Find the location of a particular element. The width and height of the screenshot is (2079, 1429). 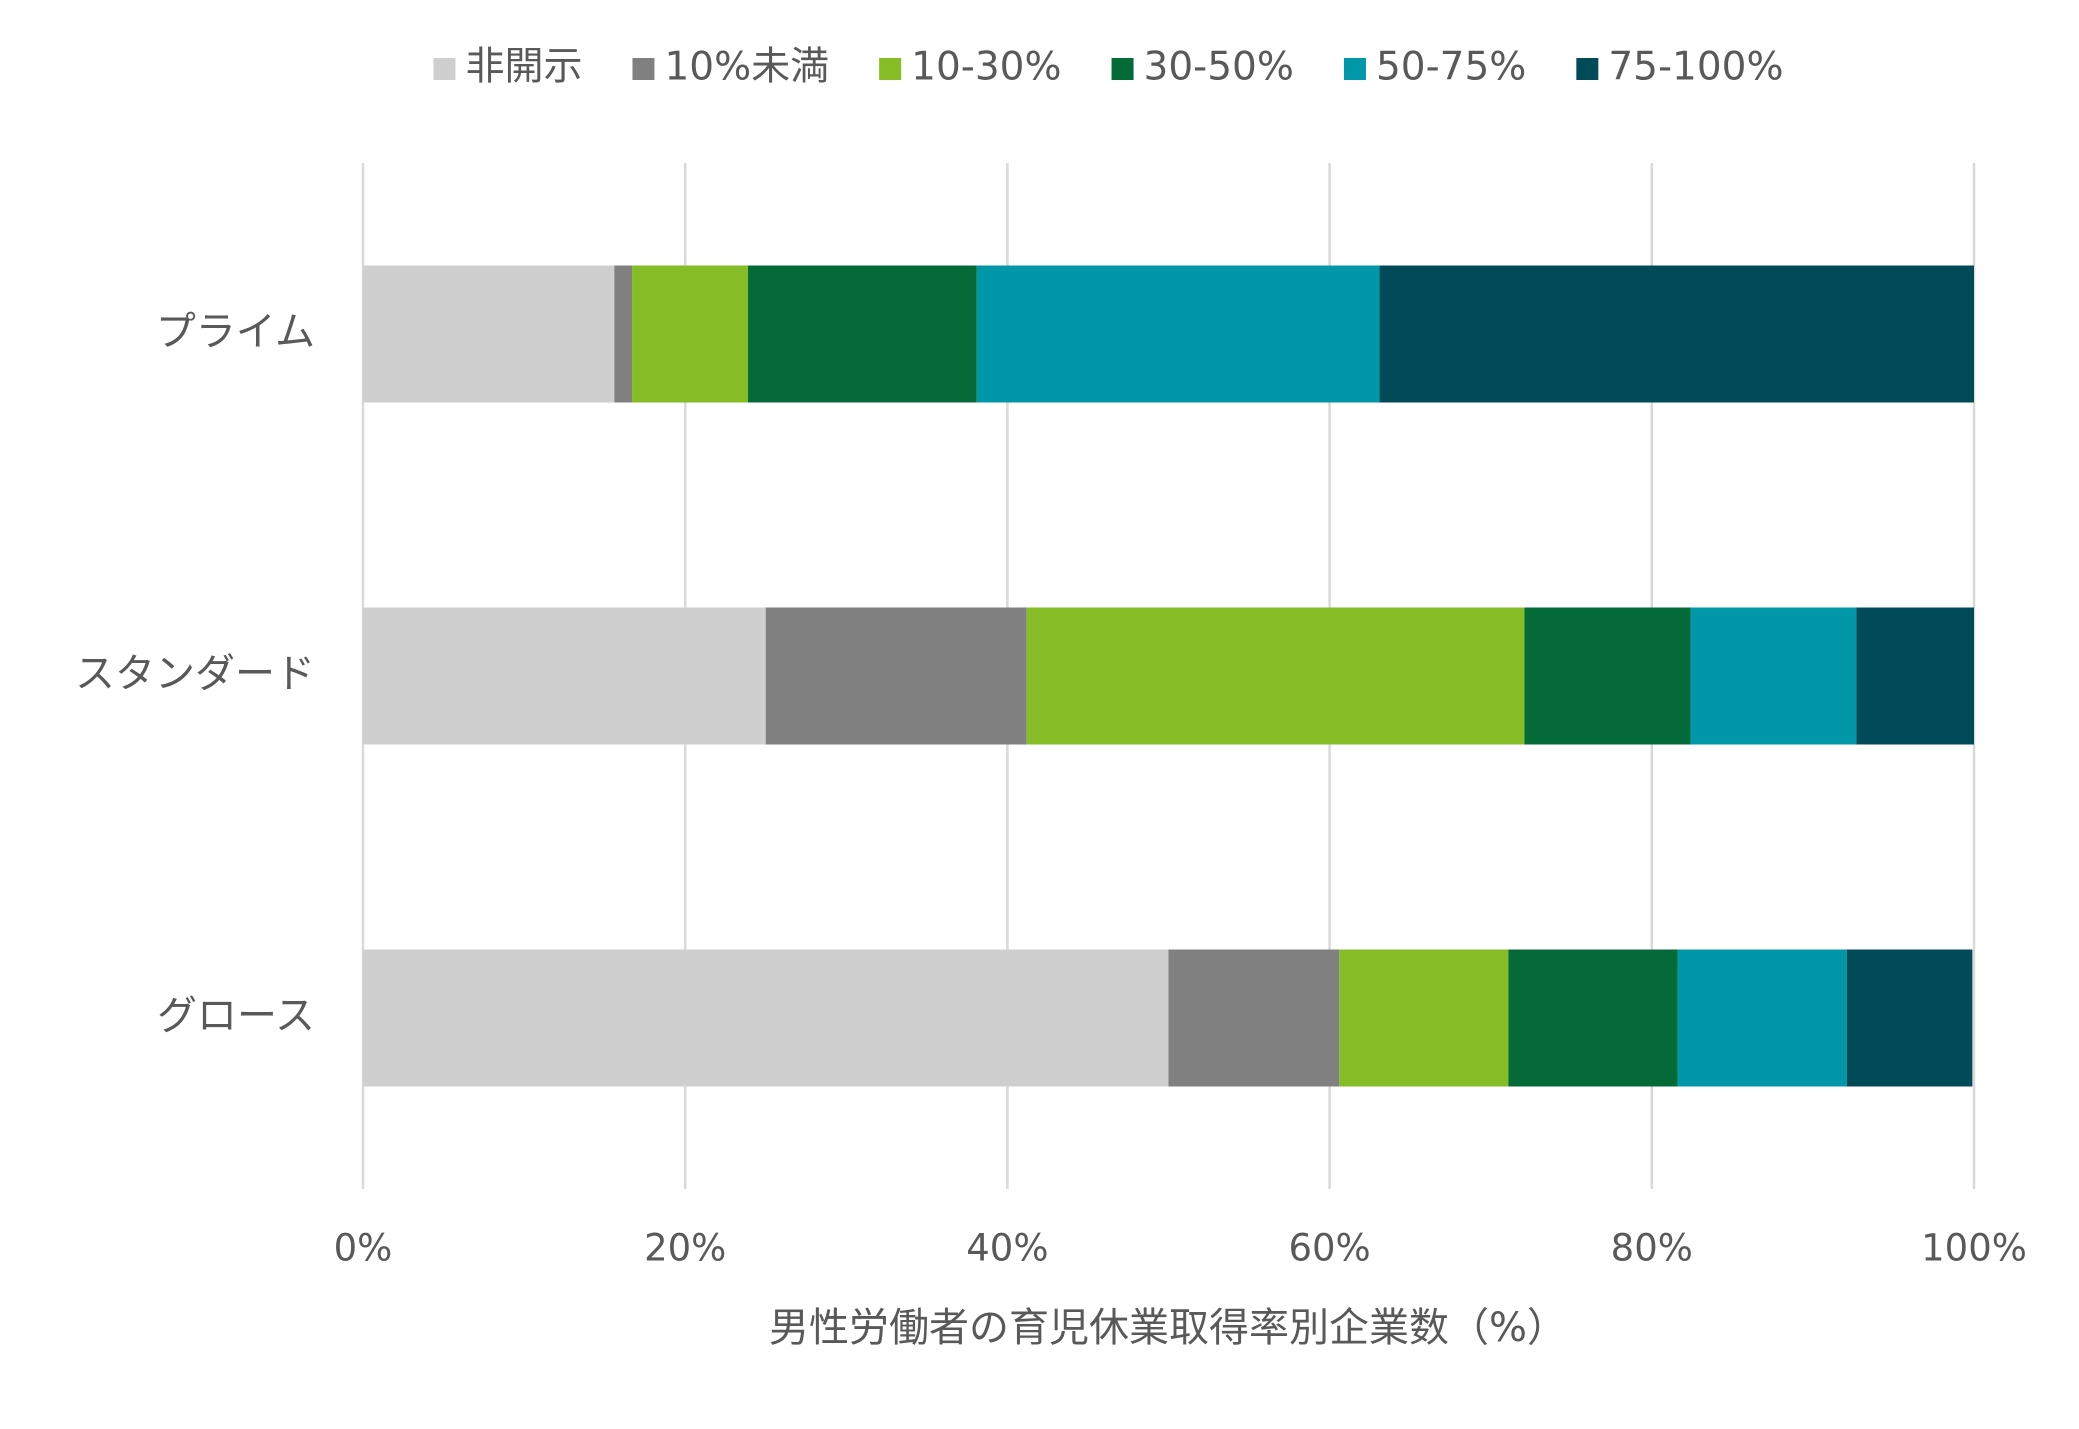

legend-label: 50-75% is located at coordinates (1451, 67).